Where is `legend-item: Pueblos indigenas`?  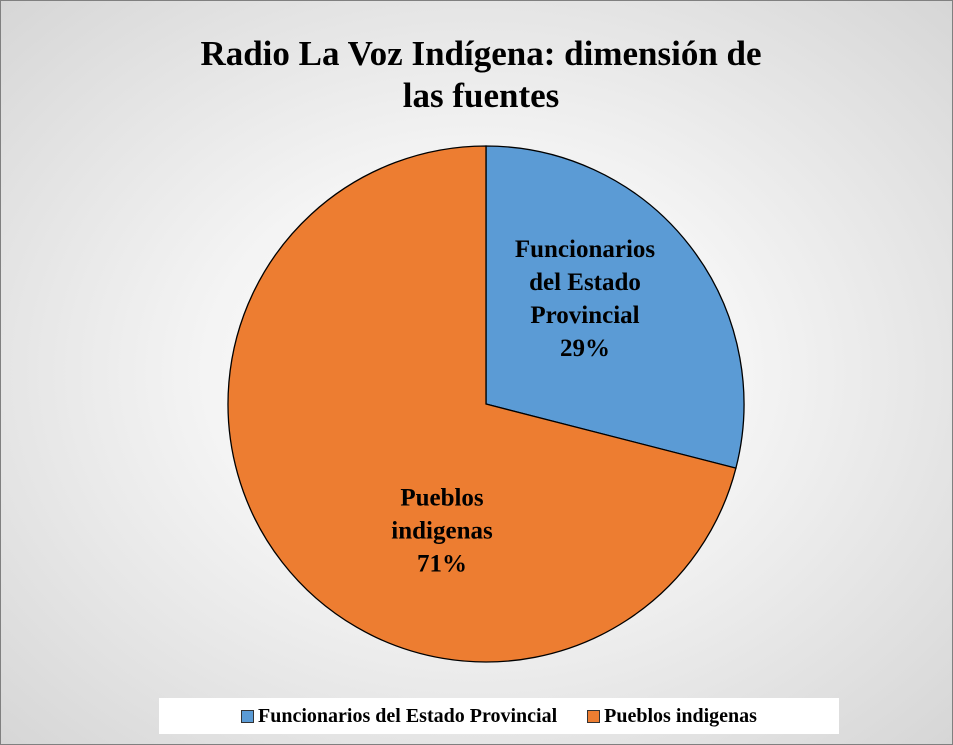 legend-item: Pueblos indigenas is located at coordinates (672, 716).